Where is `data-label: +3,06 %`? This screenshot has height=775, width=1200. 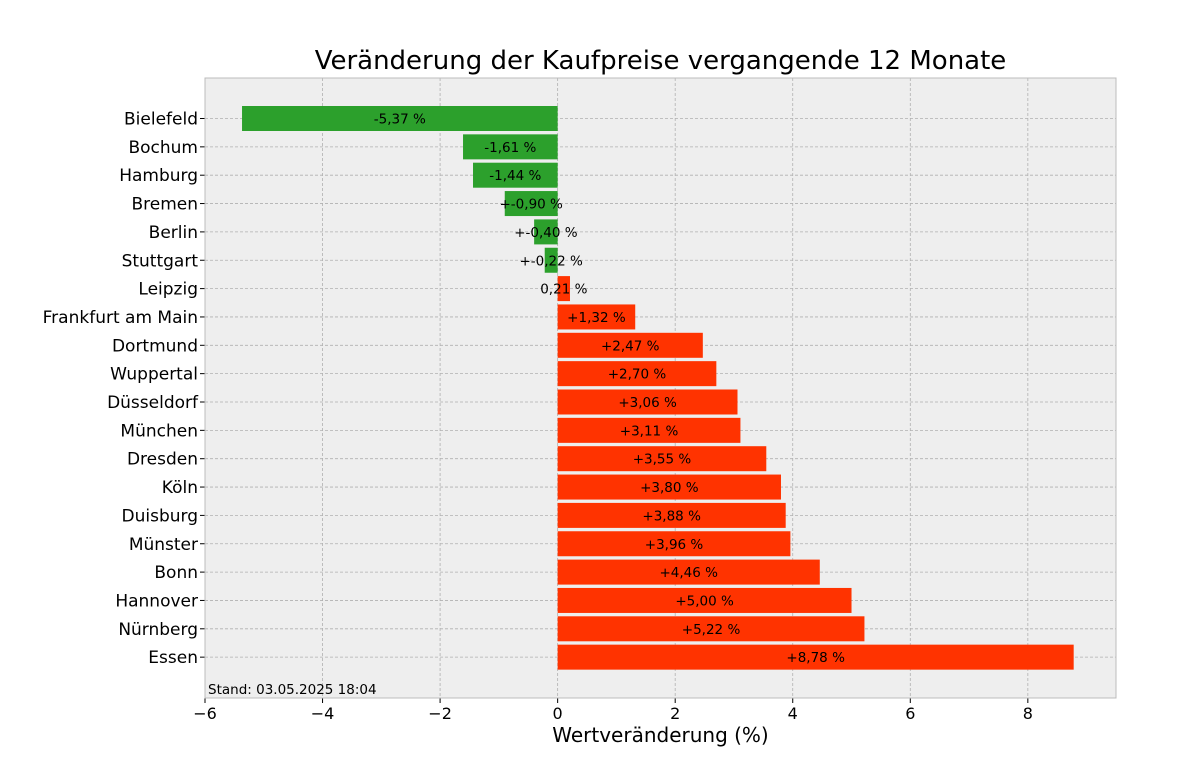 data-label: +3,06 % is located at coordinates (647, 403).